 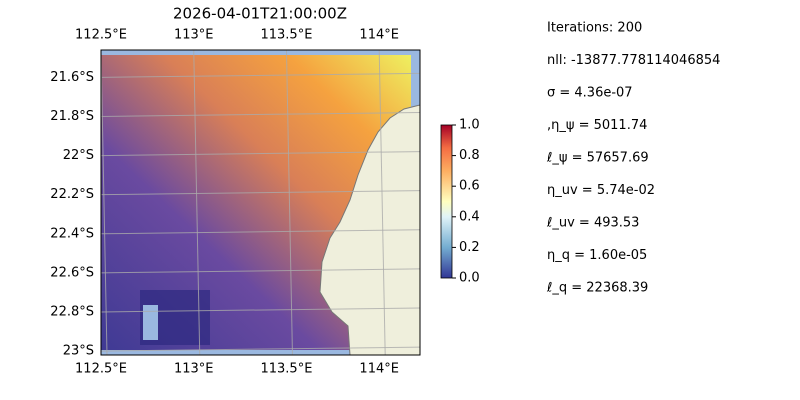 What do you see at coordinates (590, 93) in the screenshot?
I see `stat-line: σ = 4.36e-07` at bounding box center [590, 93].